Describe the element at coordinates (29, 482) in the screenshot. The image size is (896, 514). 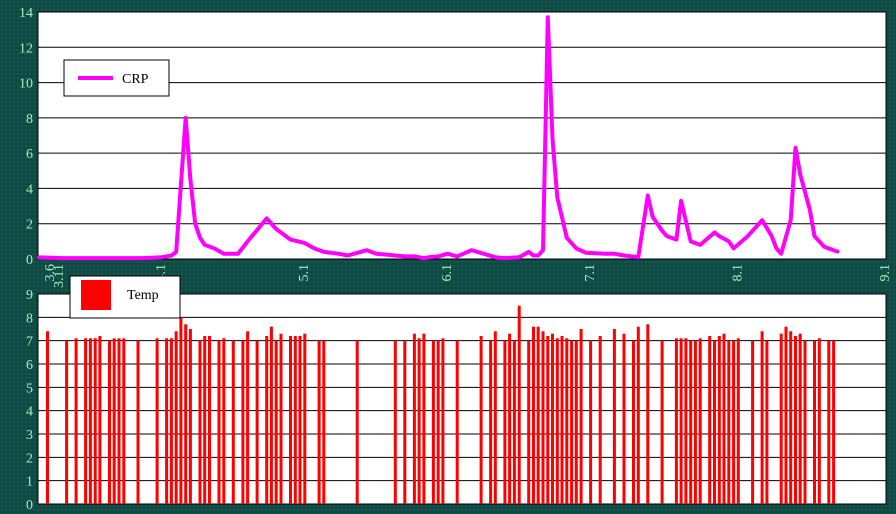
I see `y-tick-label: 1` at that location.